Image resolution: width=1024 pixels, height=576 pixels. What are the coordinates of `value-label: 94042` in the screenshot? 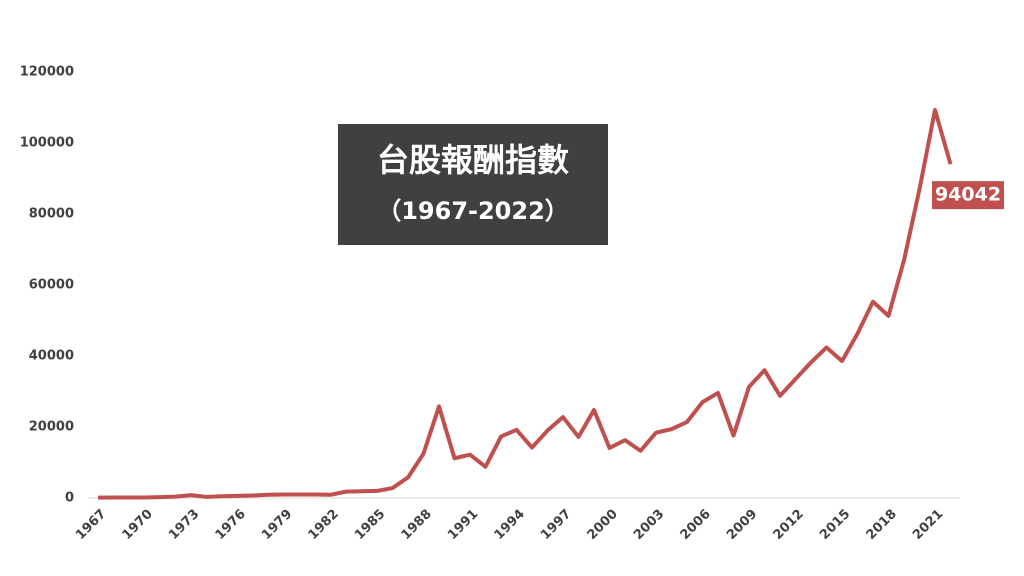 It's located at (968, 195).